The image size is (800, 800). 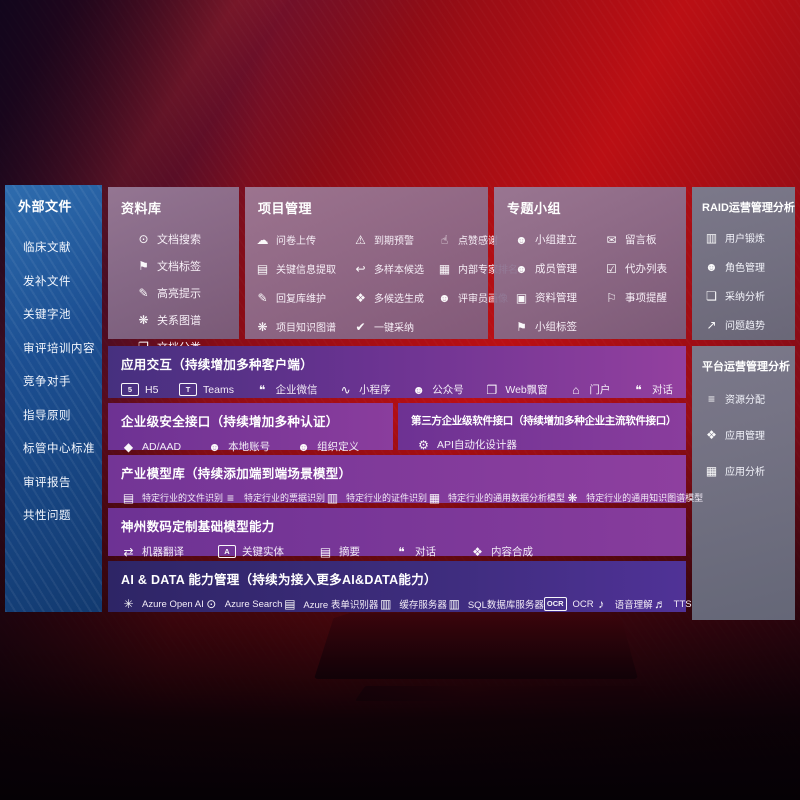 I want to click on id-recognition-icon: ▥, so click(x=332, y=497).